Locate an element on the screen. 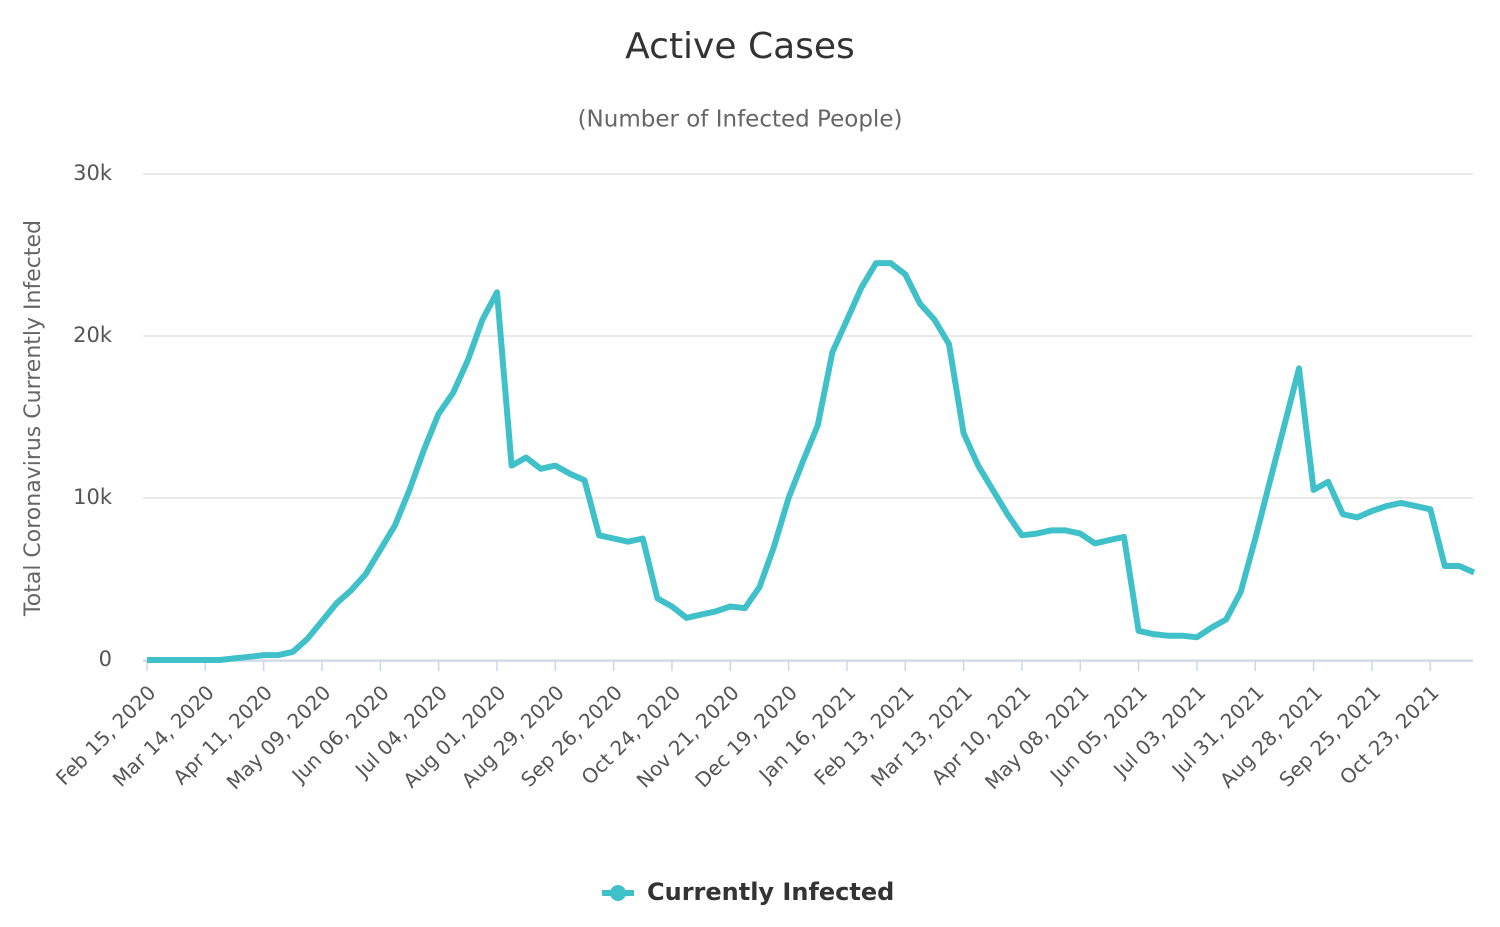 Image resolution: width=1500 pixels, height=927 pixels. x-tick-label: Mar 13, 2021 is located at coordinates (921, 735).